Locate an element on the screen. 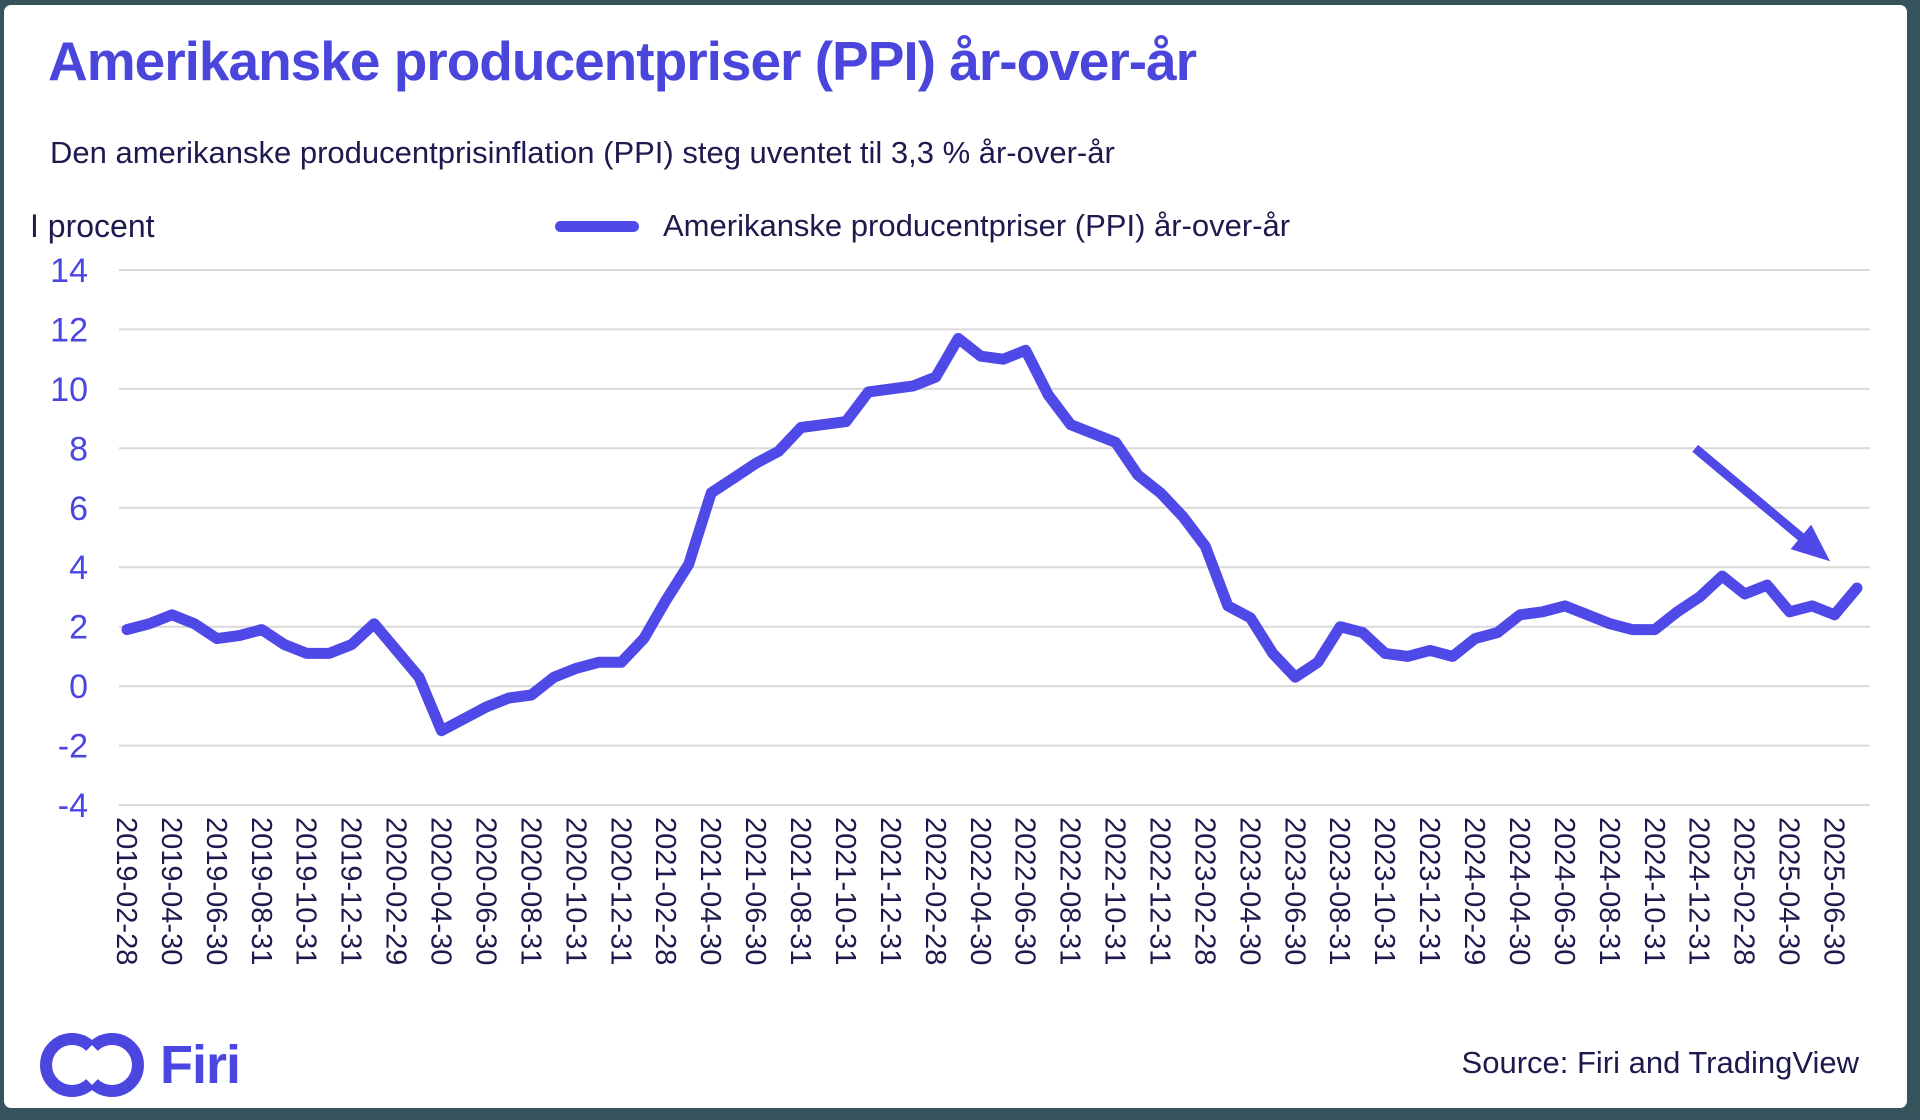 The image size is (1920, 1120). x-tick-label: 2022-02-28 is located at coordinates (935, 891).